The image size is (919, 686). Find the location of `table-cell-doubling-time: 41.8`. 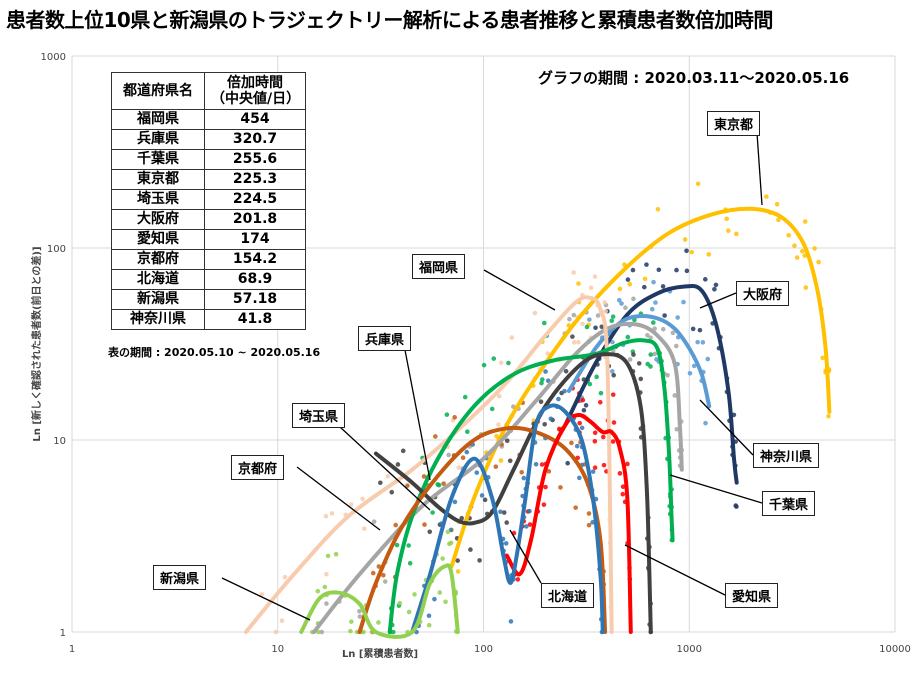

table-cell-doubling-time: 41.8 is located at coordinates (255, 319).